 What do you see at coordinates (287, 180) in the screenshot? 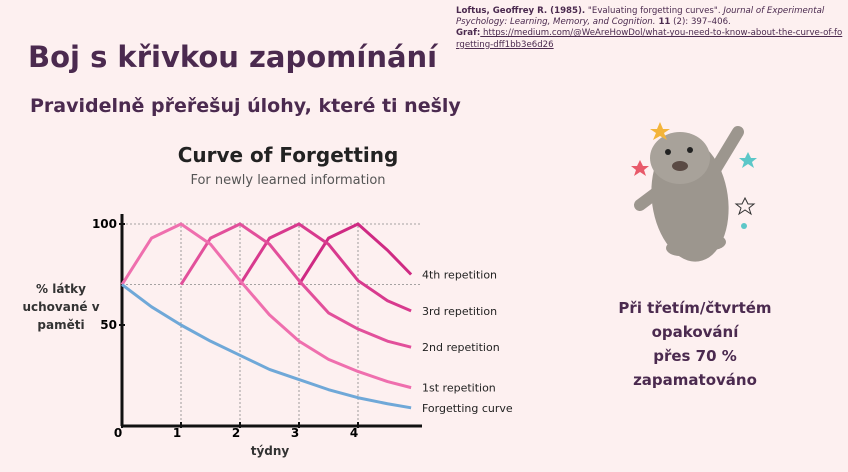
I see `chart-subtitle: For newly learned information` at bounding box center [287, 180].